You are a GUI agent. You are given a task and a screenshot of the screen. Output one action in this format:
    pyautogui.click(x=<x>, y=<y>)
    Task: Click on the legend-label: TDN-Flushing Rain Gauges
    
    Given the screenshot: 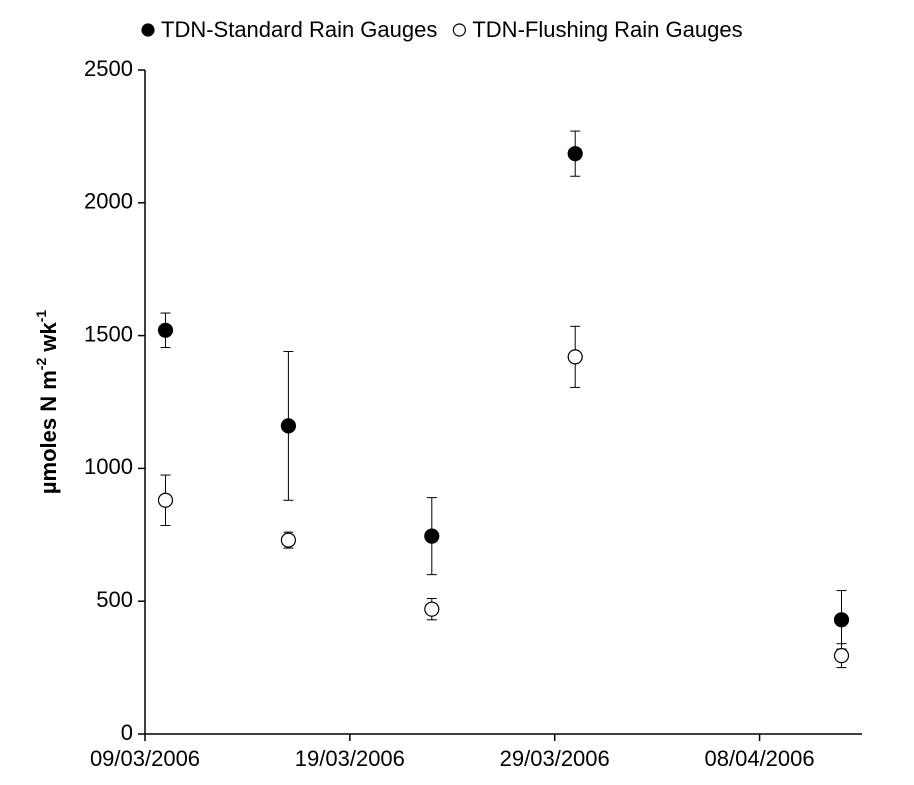 What is the action you would take?
    pyautogui.click(x=607, y=29)
    